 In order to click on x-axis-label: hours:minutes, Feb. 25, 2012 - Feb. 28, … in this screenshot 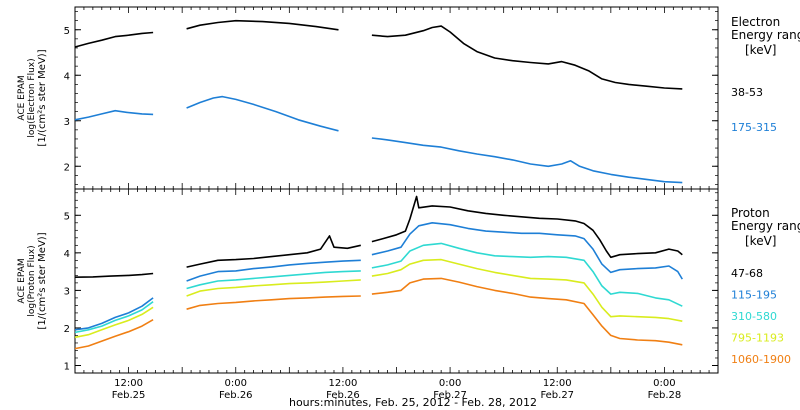, I will do `click(413, 402)`.